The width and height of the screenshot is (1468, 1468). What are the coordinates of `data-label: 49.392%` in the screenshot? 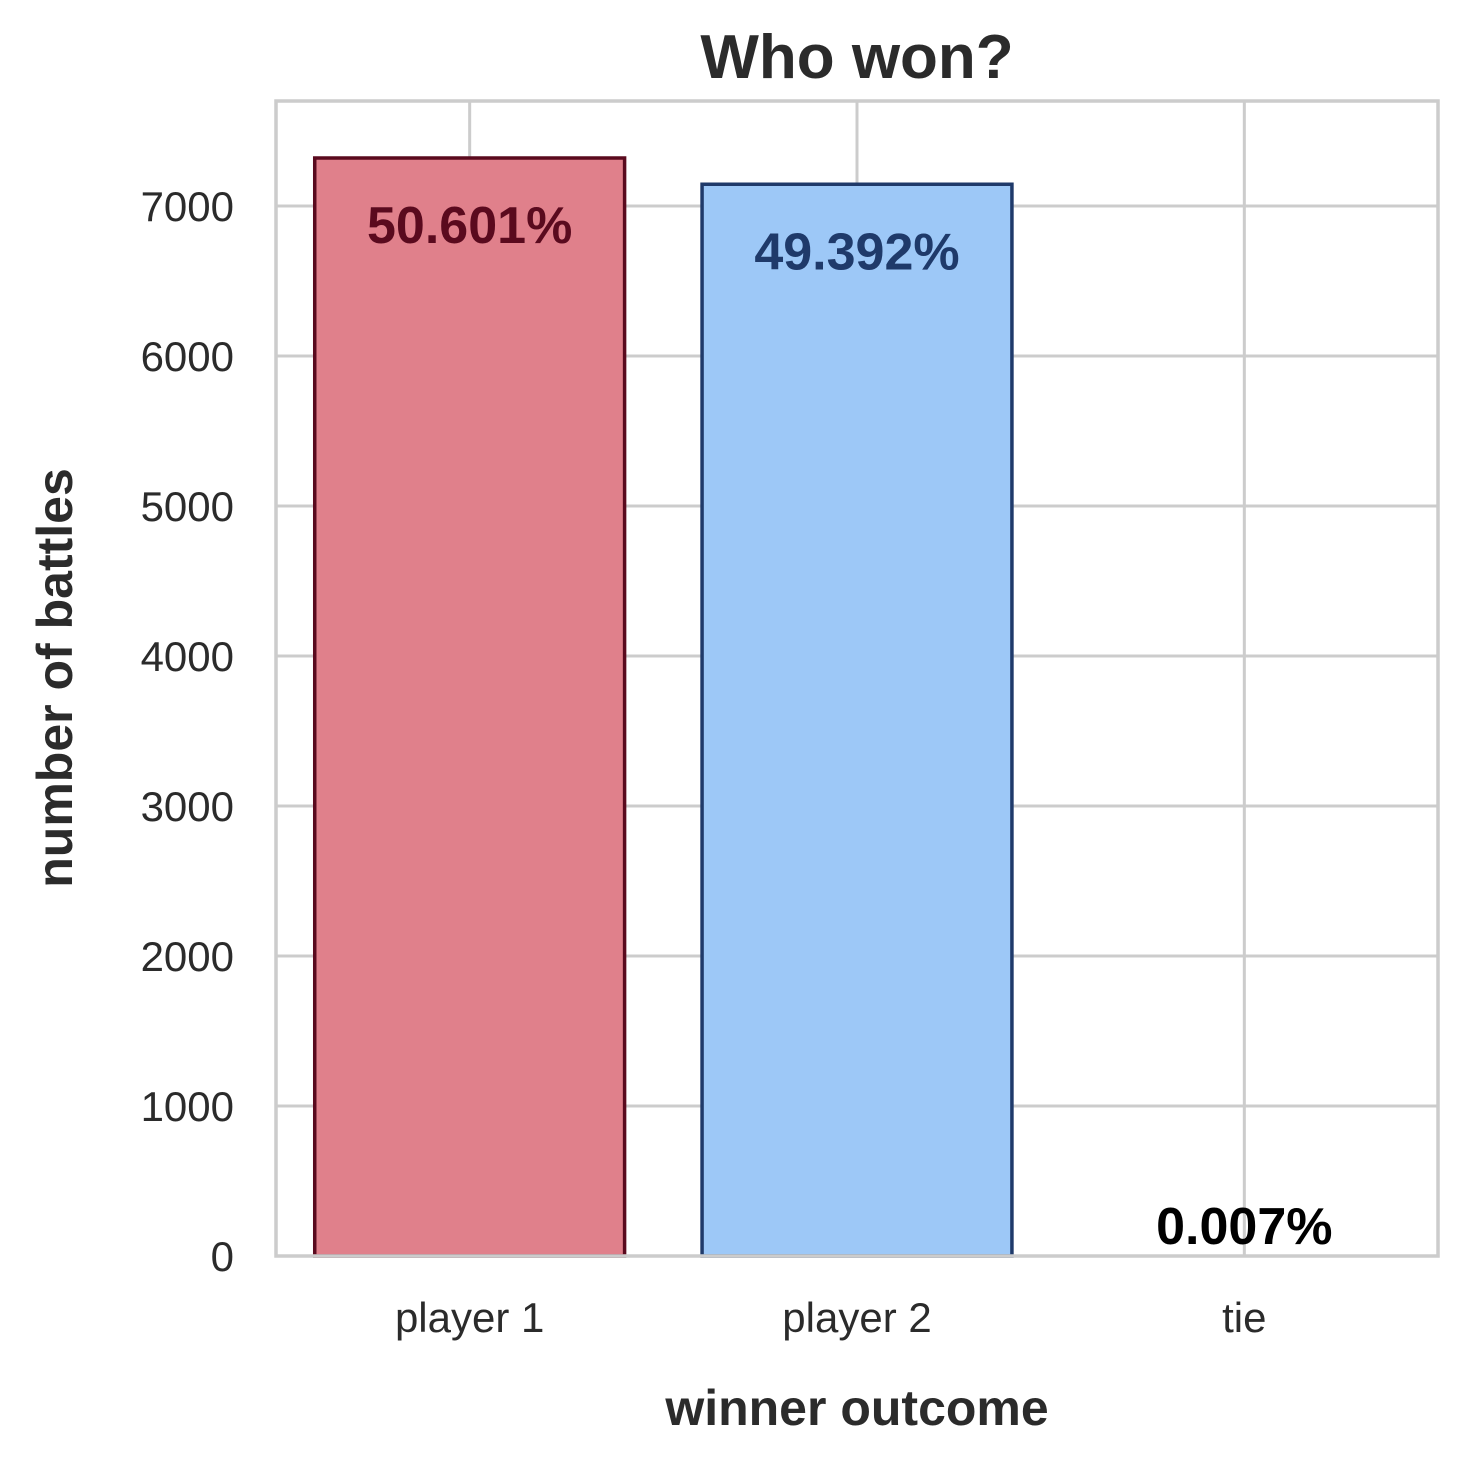 It's located at (856, 252).